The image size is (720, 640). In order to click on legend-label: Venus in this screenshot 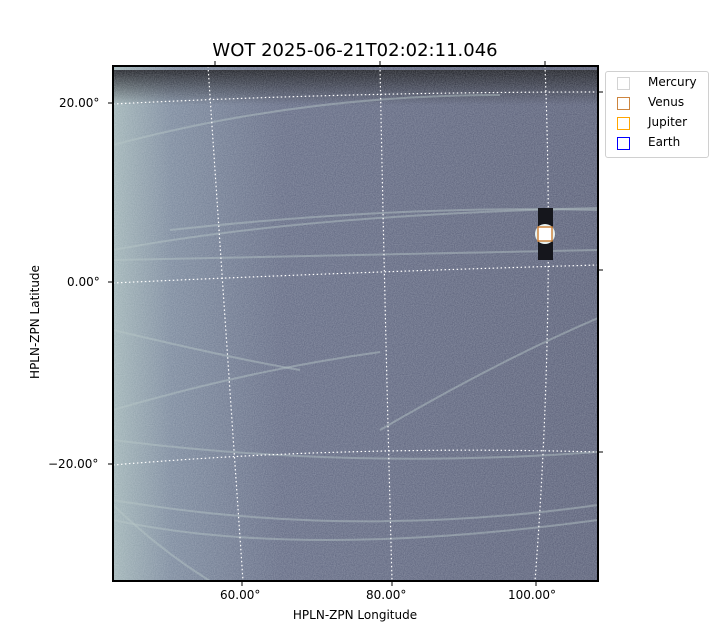, I will do `click(666, 102)`.